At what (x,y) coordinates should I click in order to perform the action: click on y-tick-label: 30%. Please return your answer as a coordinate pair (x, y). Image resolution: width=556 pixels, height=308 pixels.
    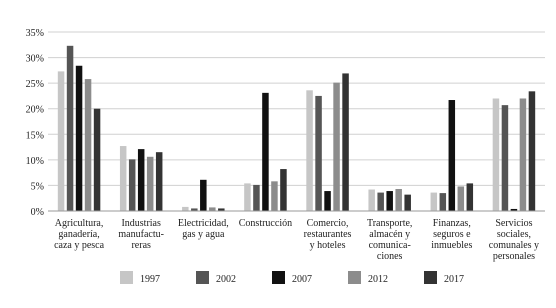
    Looking at the image, I should click on (35, 59).